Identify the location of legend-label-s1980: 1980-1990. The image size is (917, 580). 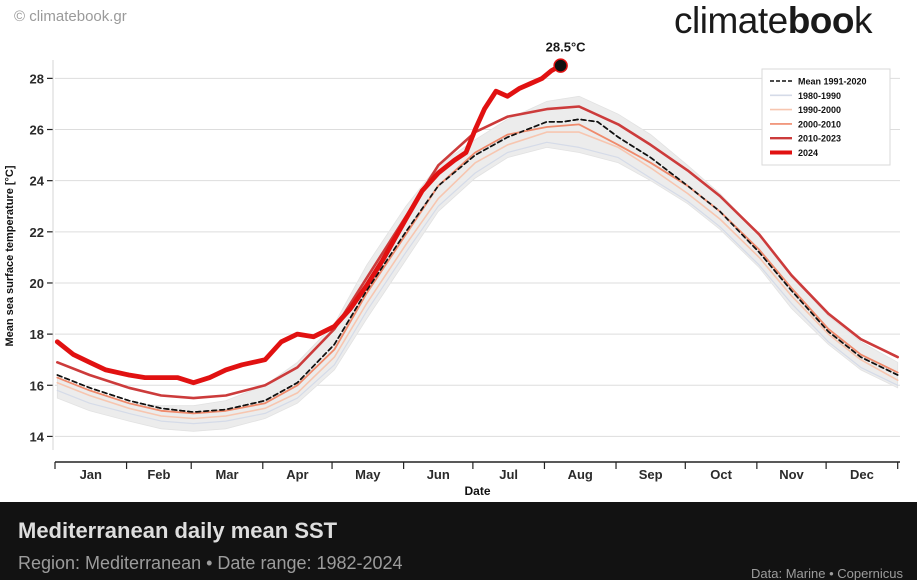
(819, 96).